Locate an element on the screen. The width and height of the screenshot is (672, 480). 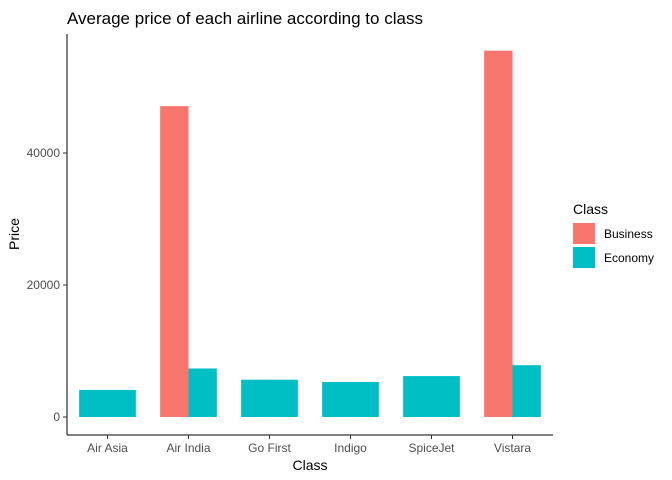
x-tick-label: Indigo is located at coordinates (350, 448).